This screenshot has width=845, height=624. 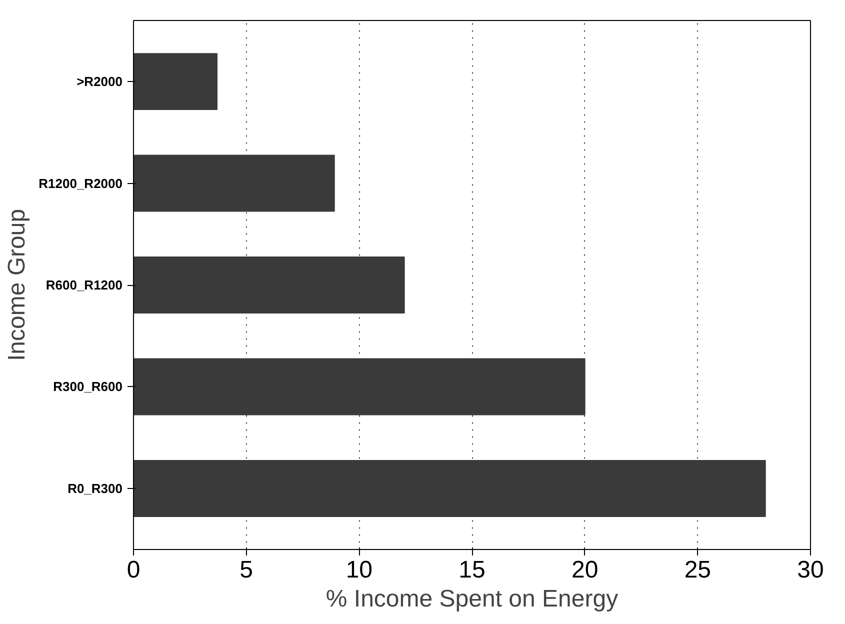 I want to click on x-tick-label: 30, so click(x=810, y=570).